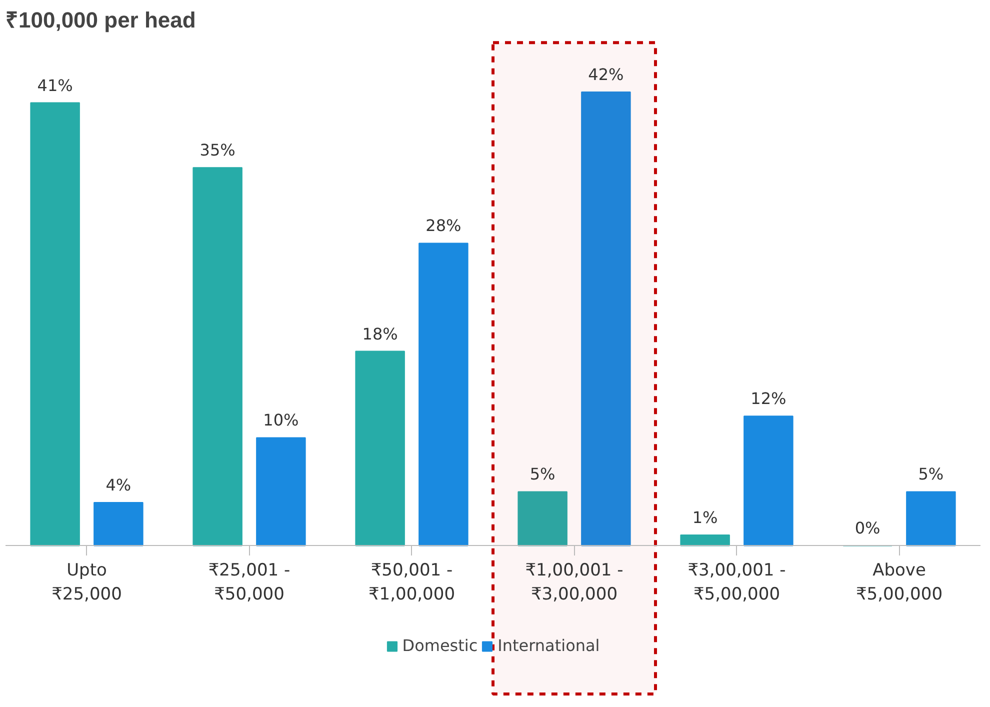  Describe the element at coordinates (444, 226) in the screenshot. I see `data-label: 28%` at that location.